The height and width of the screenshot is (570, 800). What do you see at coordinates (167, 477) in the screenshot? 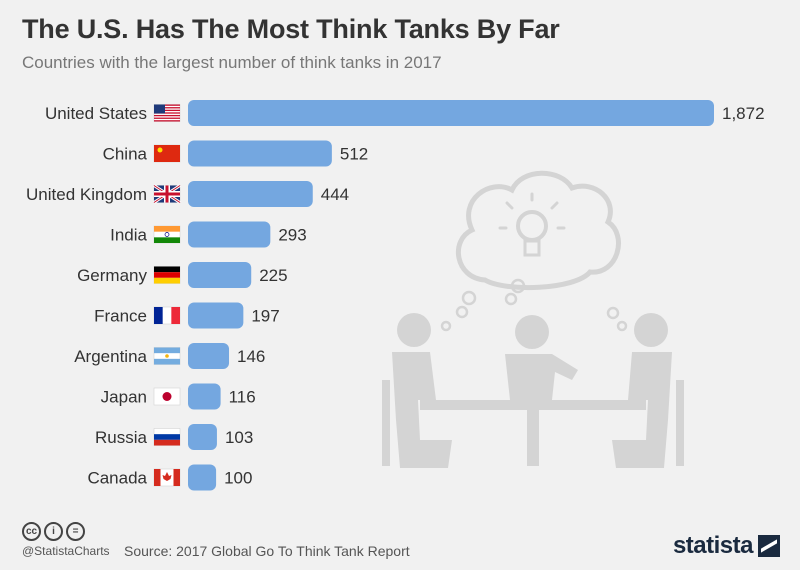
I see `canada-flag-icon` at bounding box center [167, 477].